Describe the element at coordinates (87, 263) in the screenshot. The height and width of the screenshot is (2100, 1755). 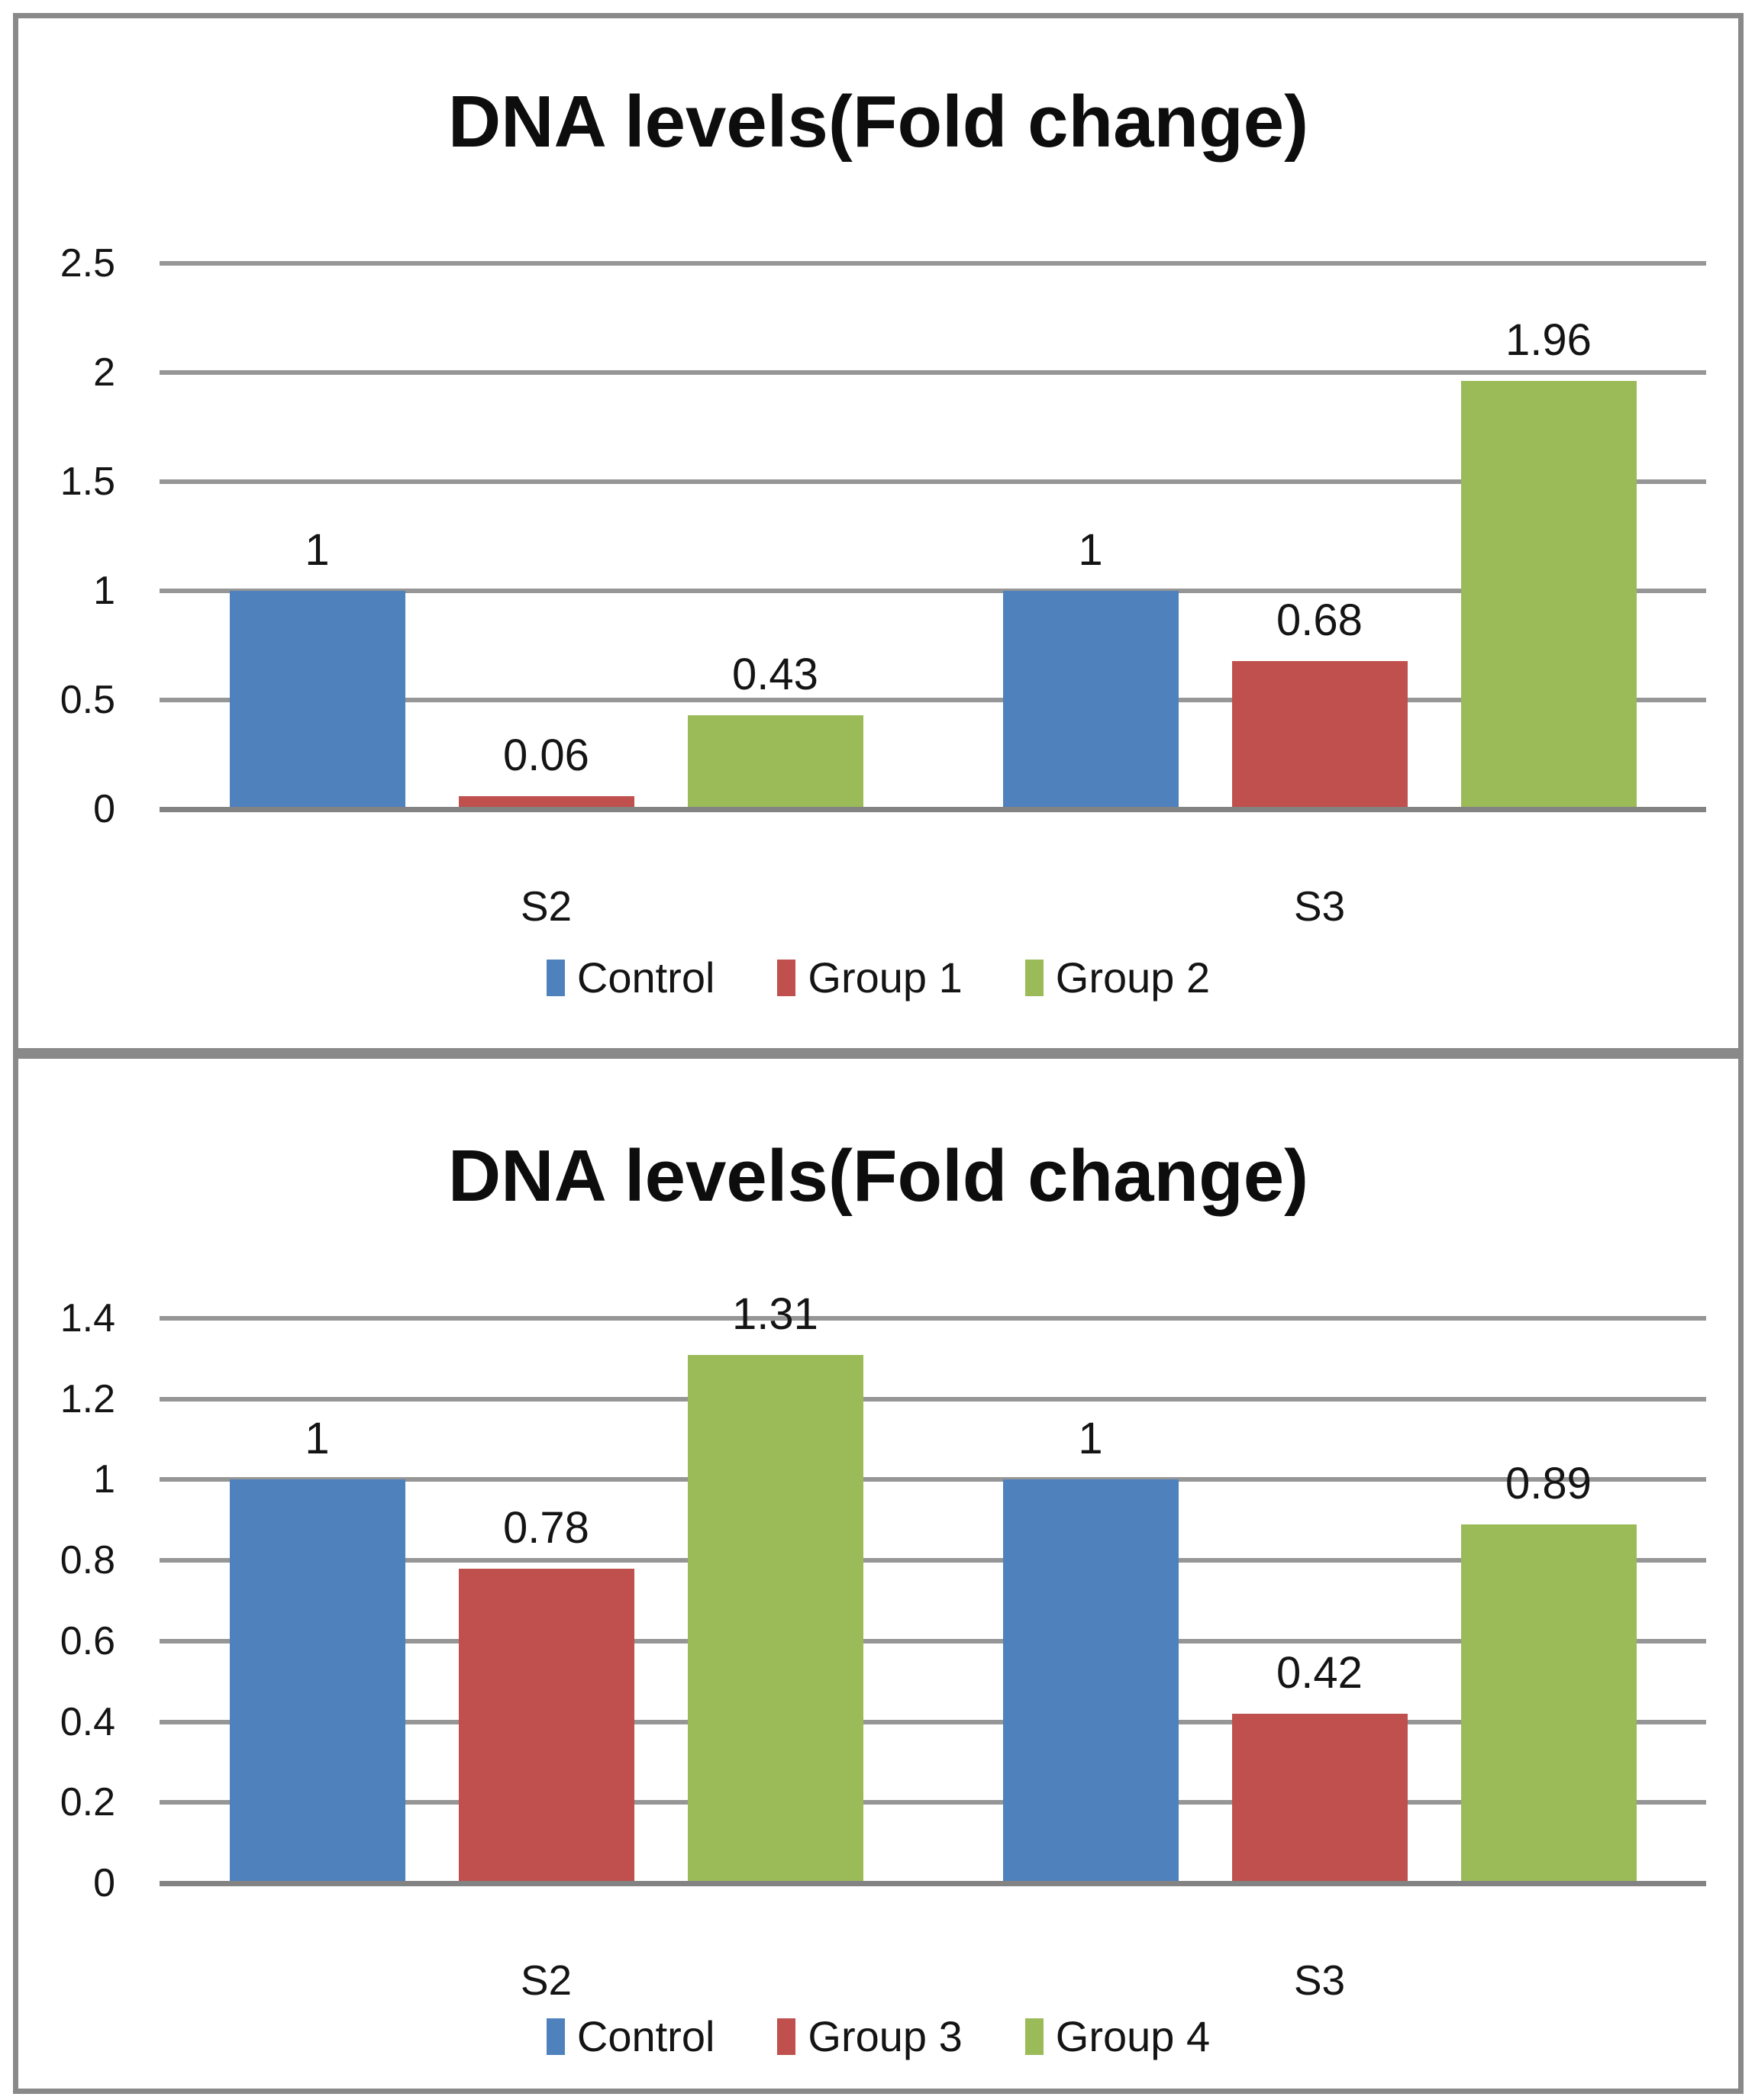
I see `y-axis-tick-label: 2.5` at that location.